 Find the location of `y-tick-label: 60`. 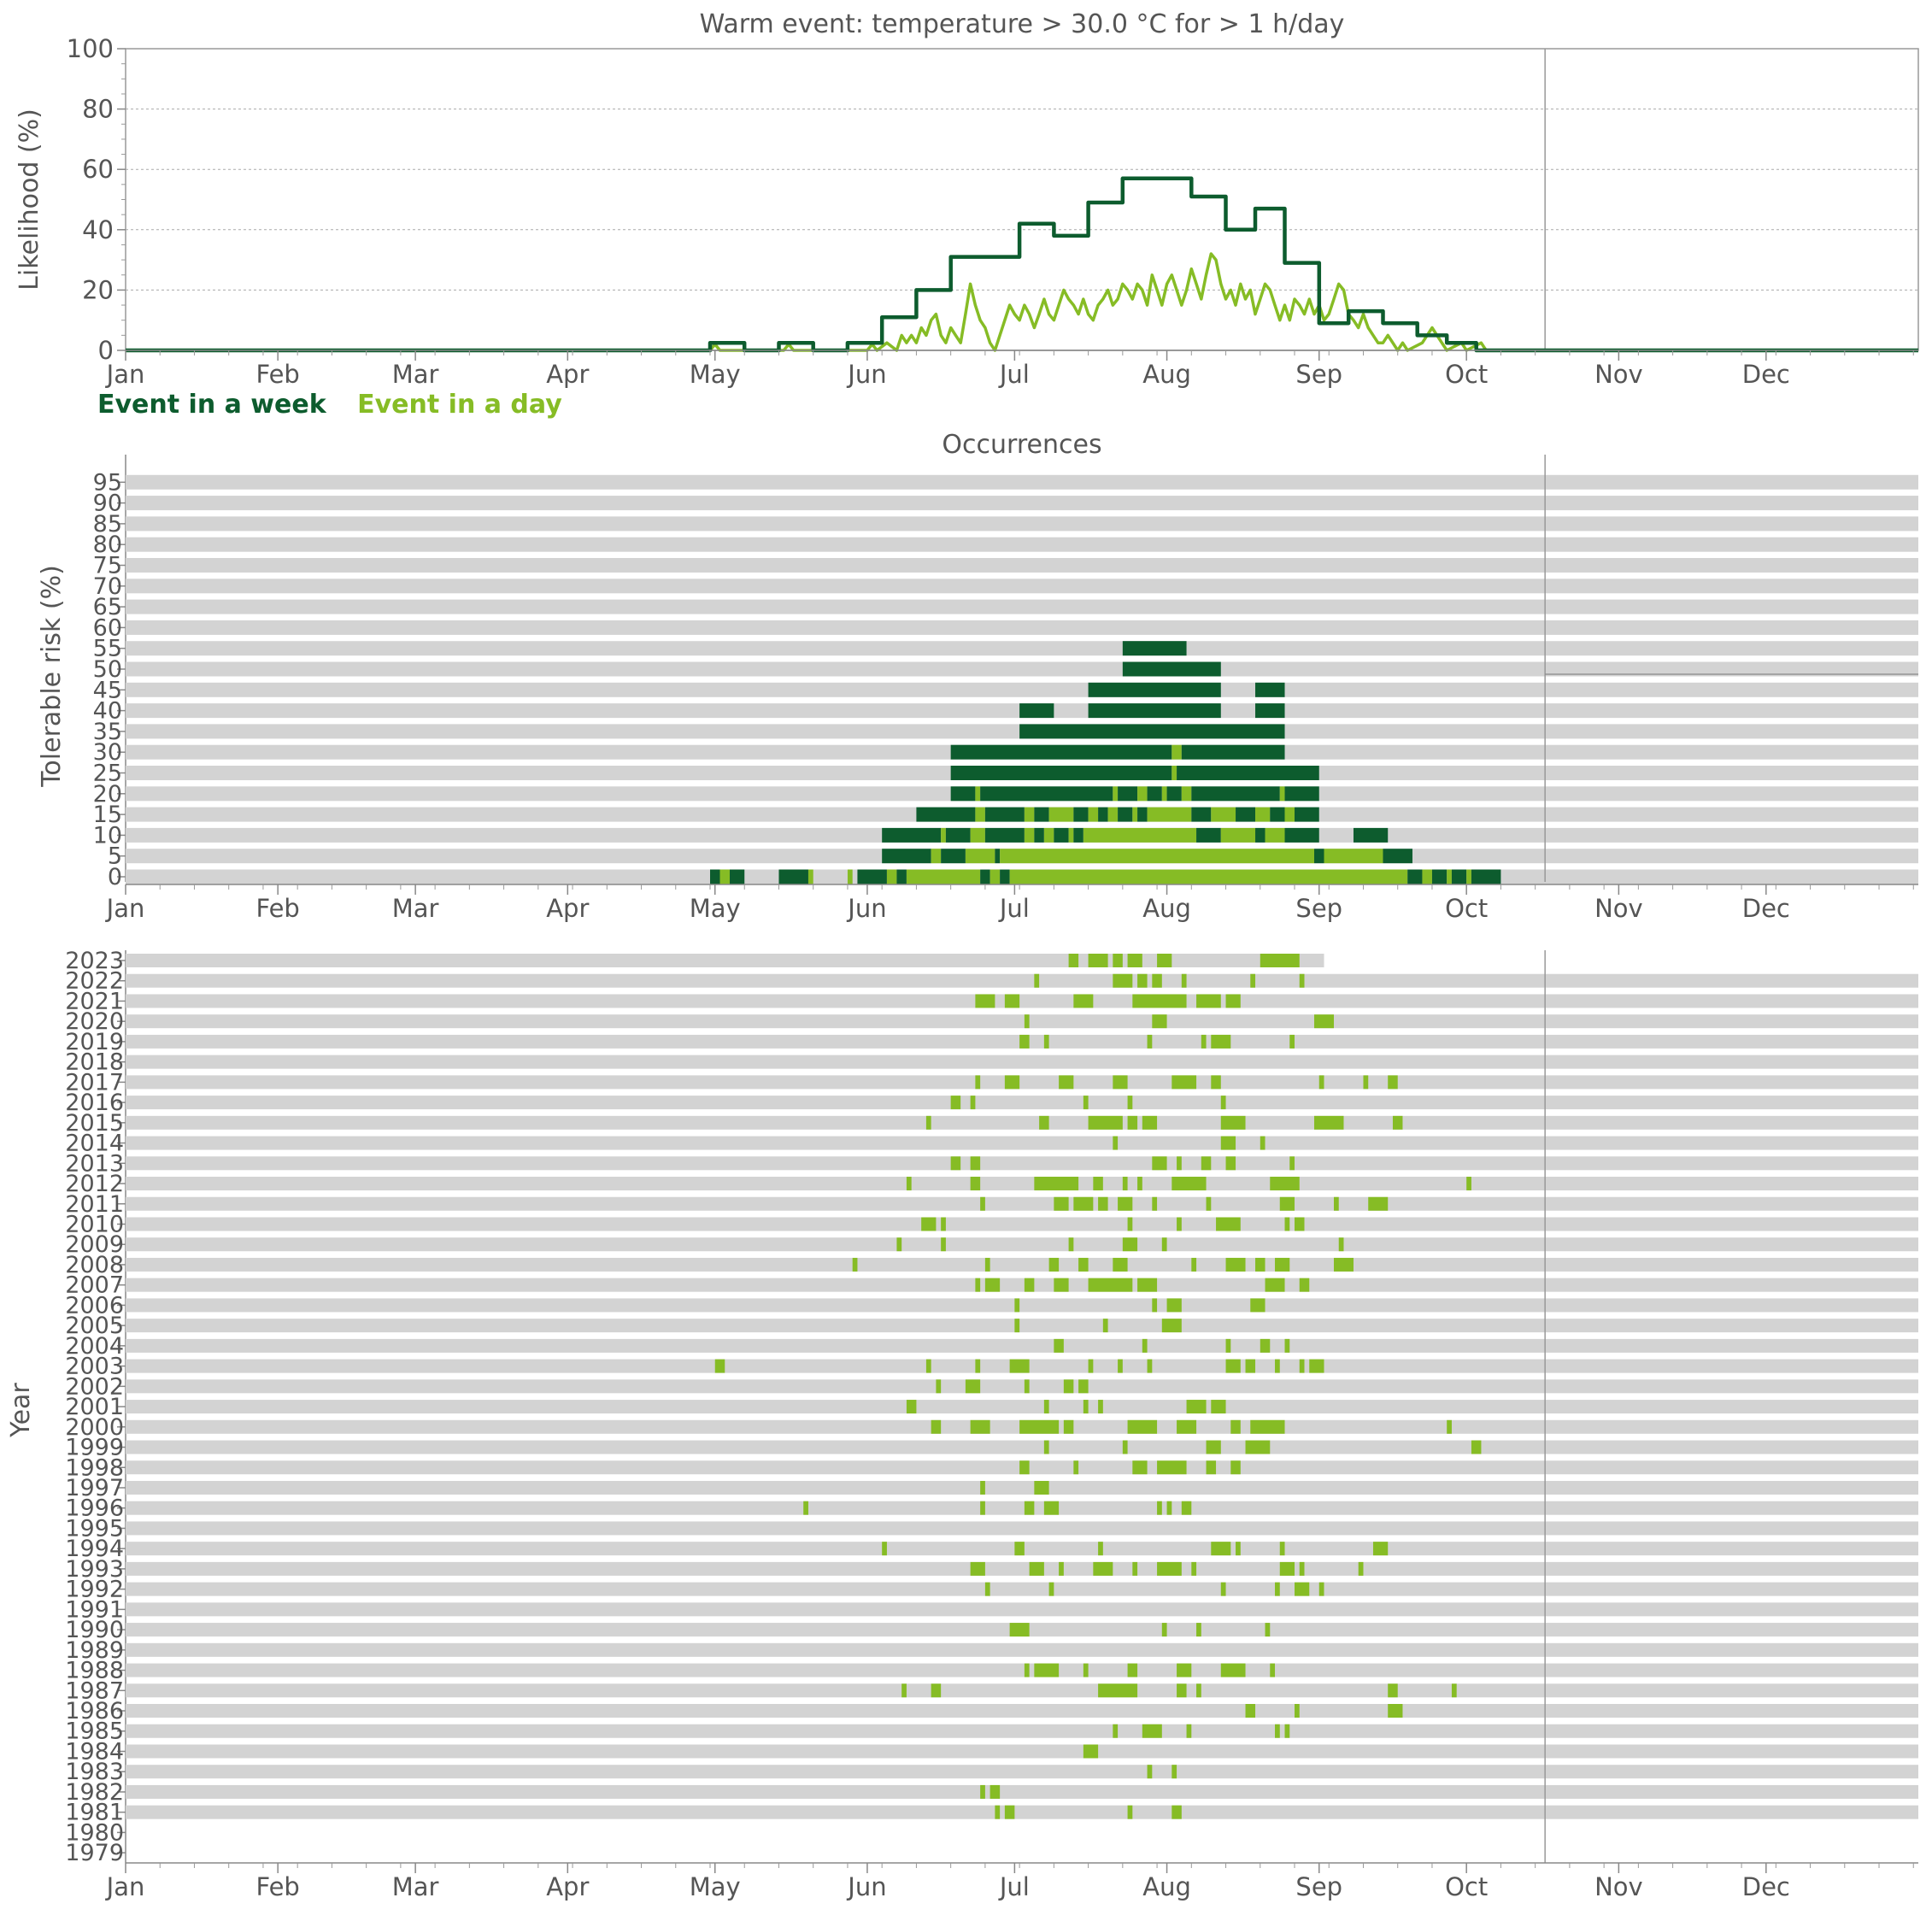

y-tick-label: 60 is located at coordinates (98, 169).